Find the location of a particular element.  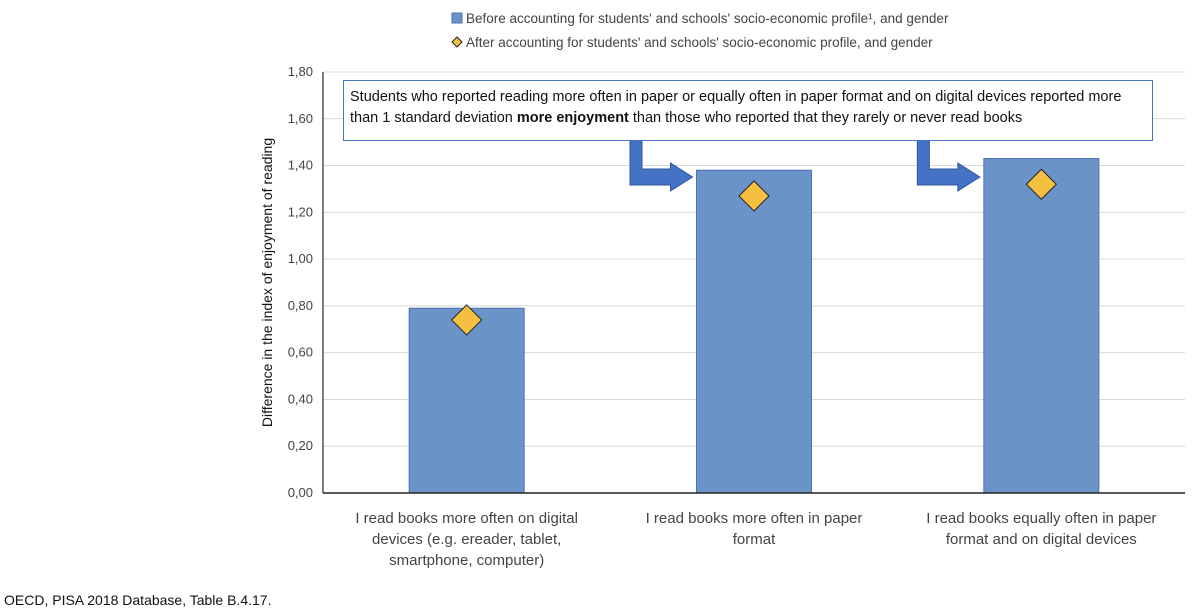

y-tick-label: 0,80 is located at coordinates (300, 305).